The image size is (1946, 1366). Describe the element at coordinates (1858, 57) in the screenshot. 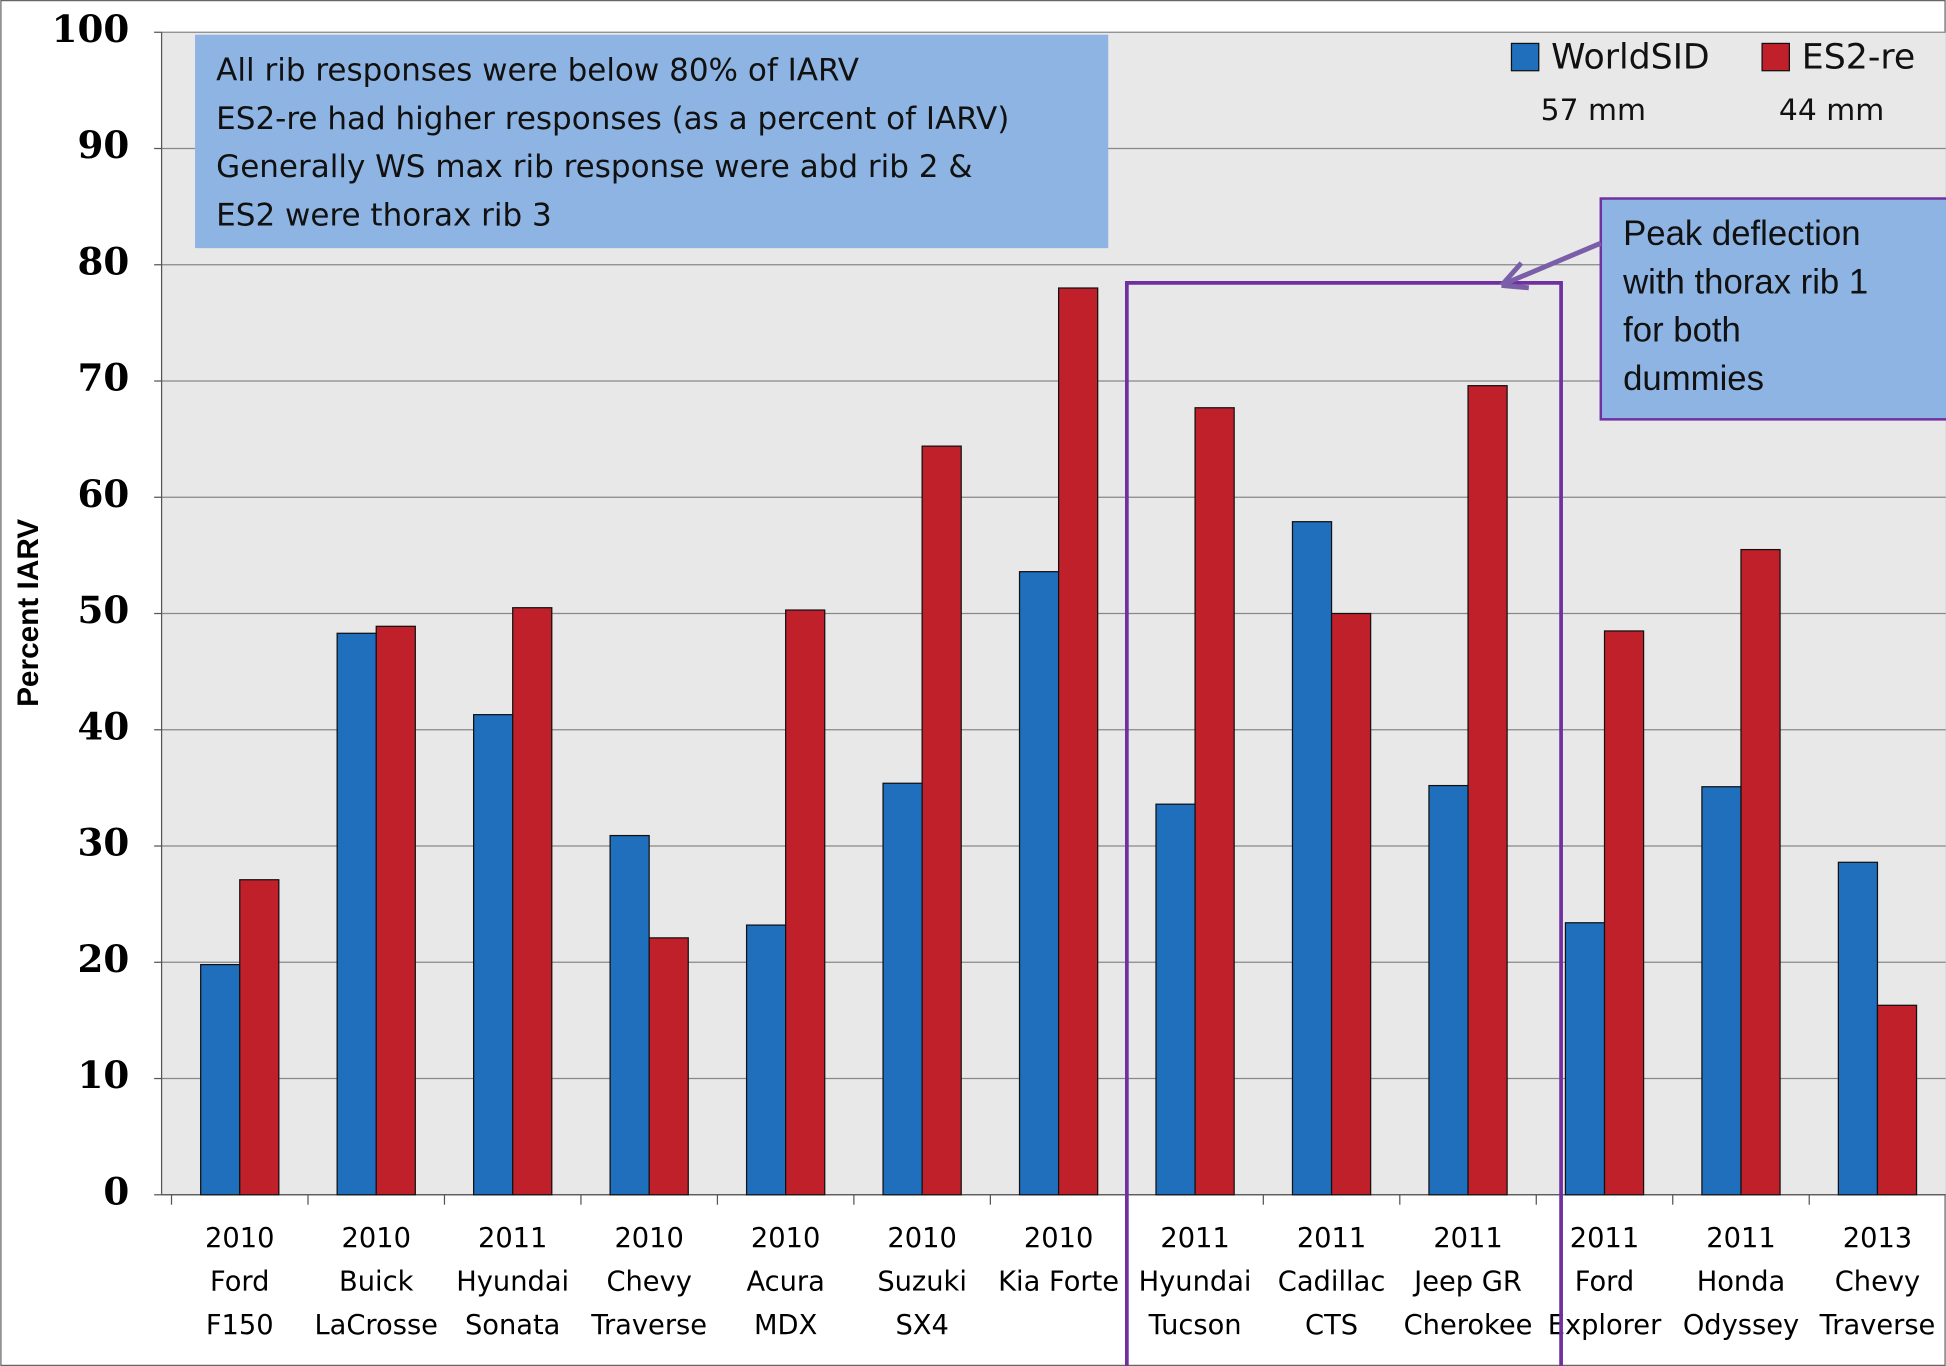

I see `legend-label: ES2-re` at that location.